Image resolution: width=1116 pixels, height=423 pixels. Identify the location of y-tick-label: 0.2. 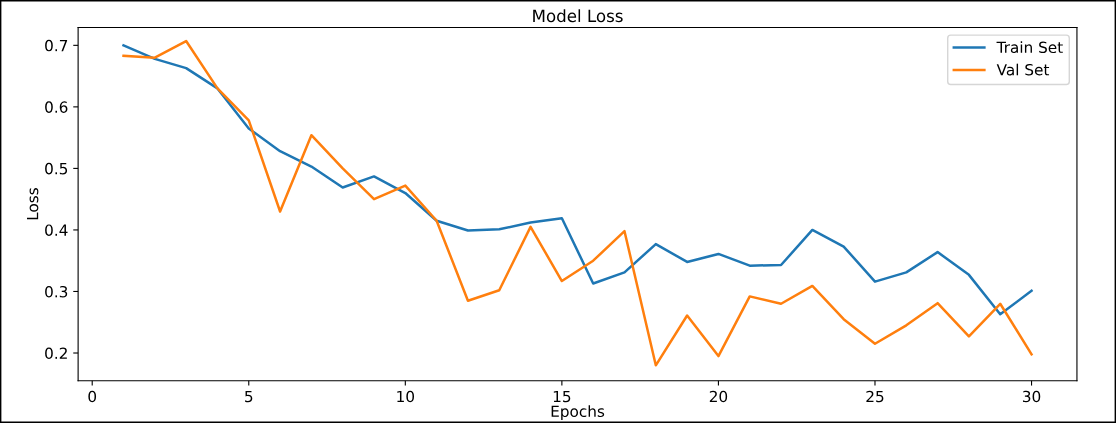
(56, 353).